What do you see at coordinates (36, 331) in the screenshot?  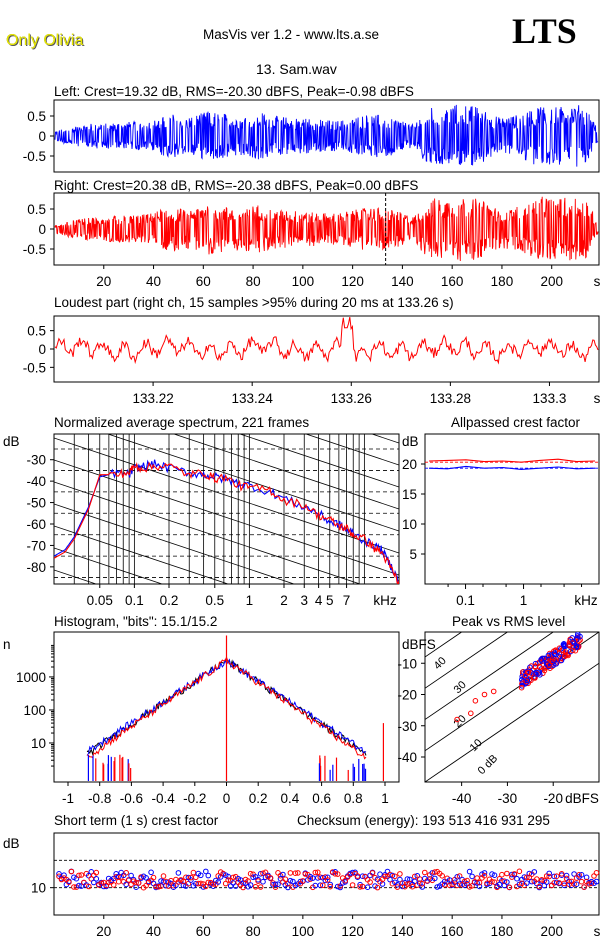 I see `loudest-ytick-label: 0.5` at bounding box center [36, 331].